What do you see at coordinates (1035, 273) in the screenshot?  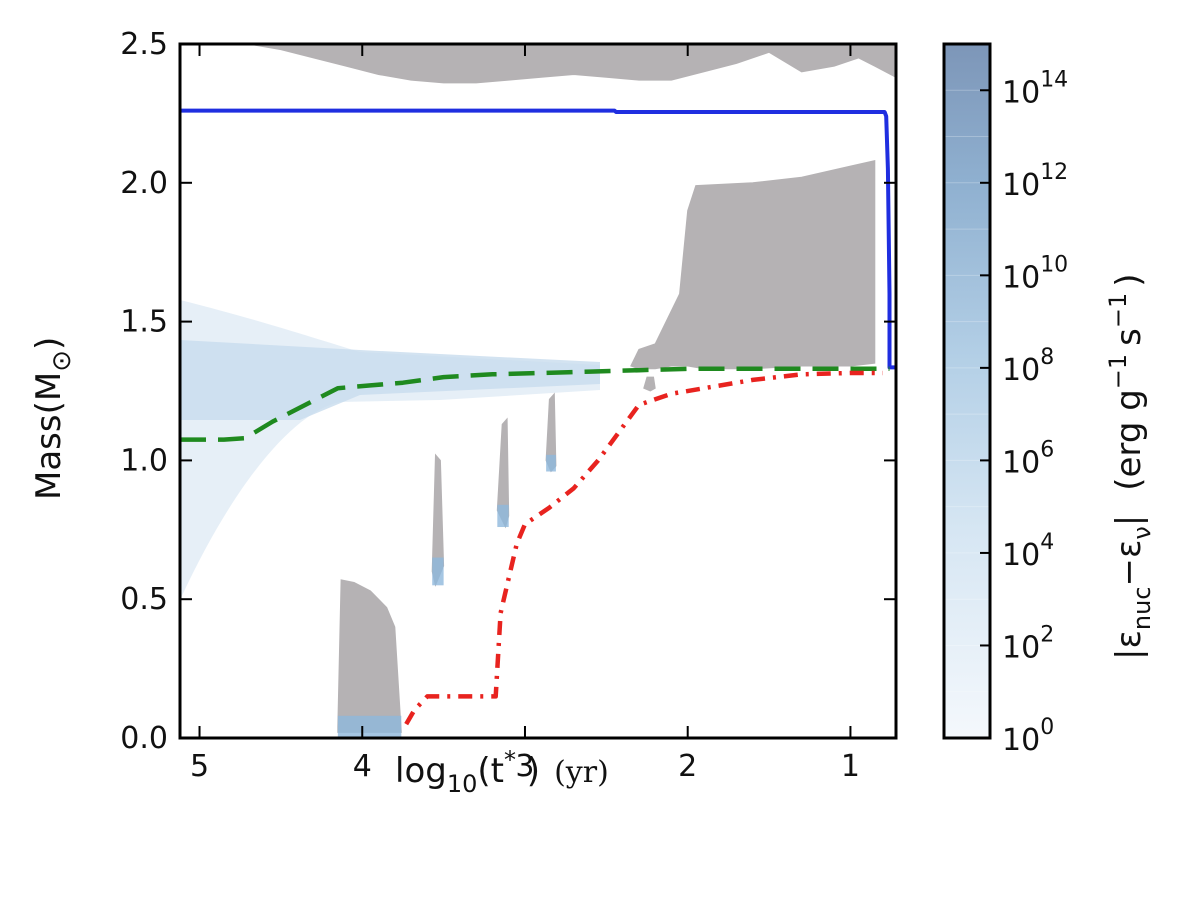 I see `colorbar-tick-label: 10¹⁰` at bounding box center [1035, 273].